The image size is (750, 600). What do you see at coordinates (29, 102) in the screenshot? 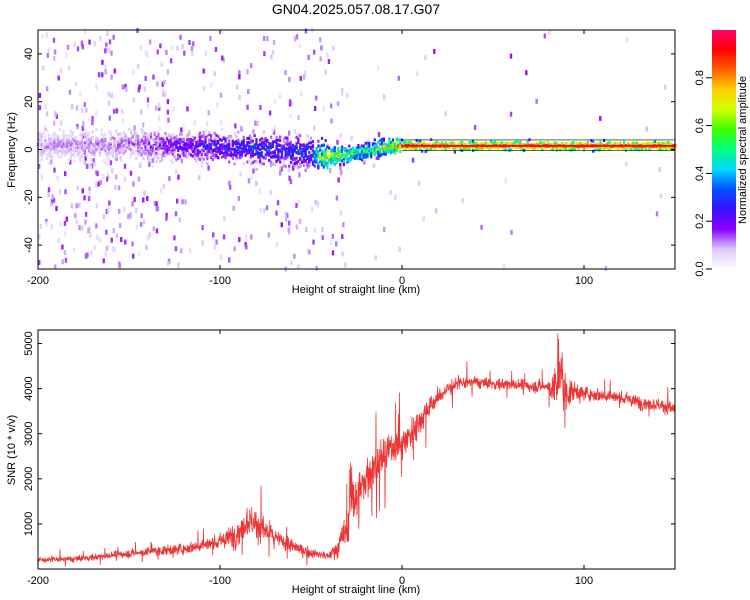
I see `y-tick-label: 20` at bounding box center [29, 102].